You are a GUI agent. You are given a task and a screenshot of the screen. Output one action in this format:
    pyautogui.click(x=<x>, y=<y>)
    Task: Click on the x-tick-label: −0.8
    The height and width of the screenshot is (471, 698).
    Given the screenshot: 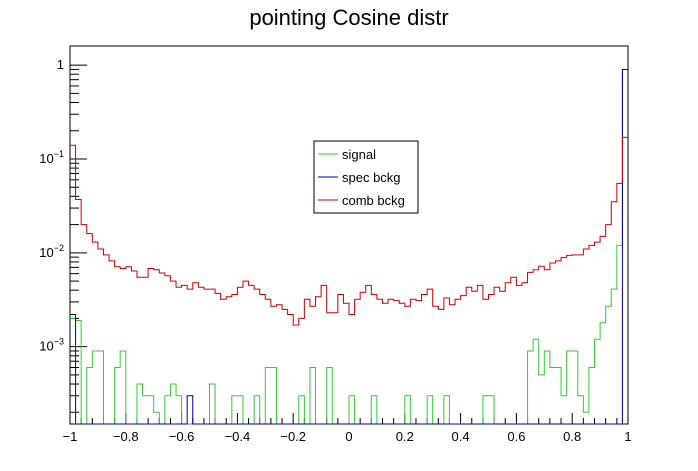 What is the action you would take?
    pyautogui.click(x=126, y=436)
    